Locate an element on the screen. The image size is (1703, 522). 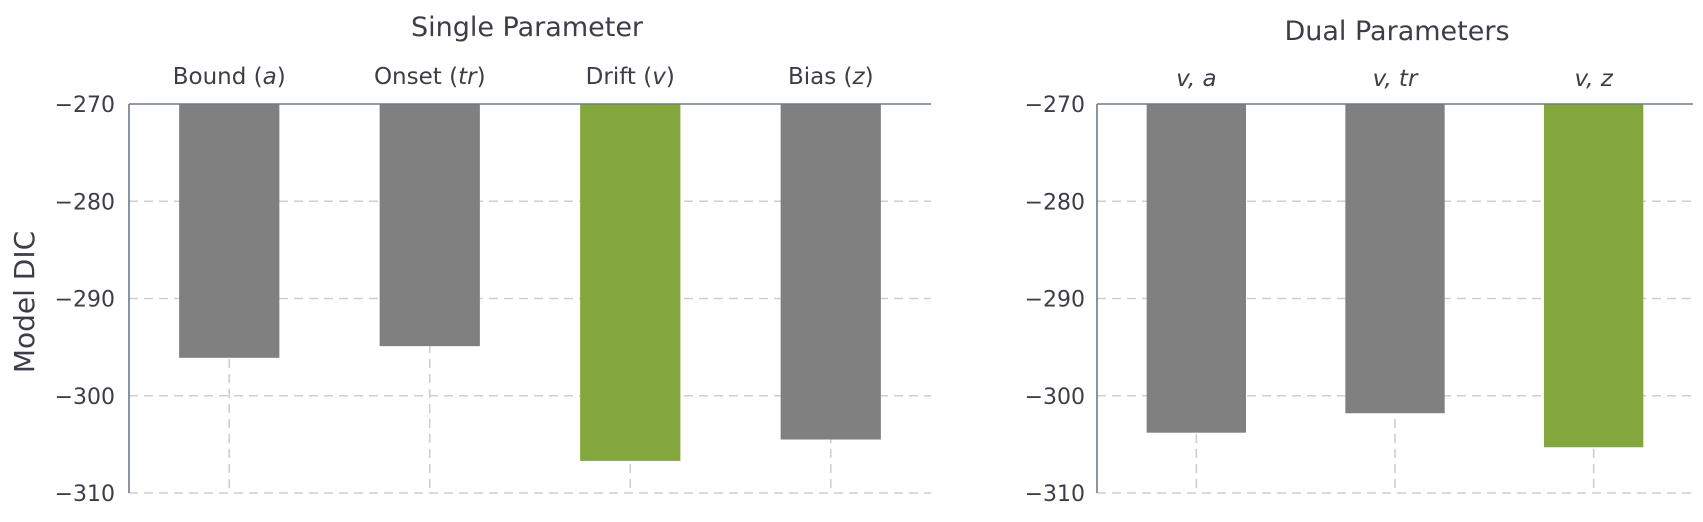
category-label: Bound (a) is located at coordinates (229, 77).